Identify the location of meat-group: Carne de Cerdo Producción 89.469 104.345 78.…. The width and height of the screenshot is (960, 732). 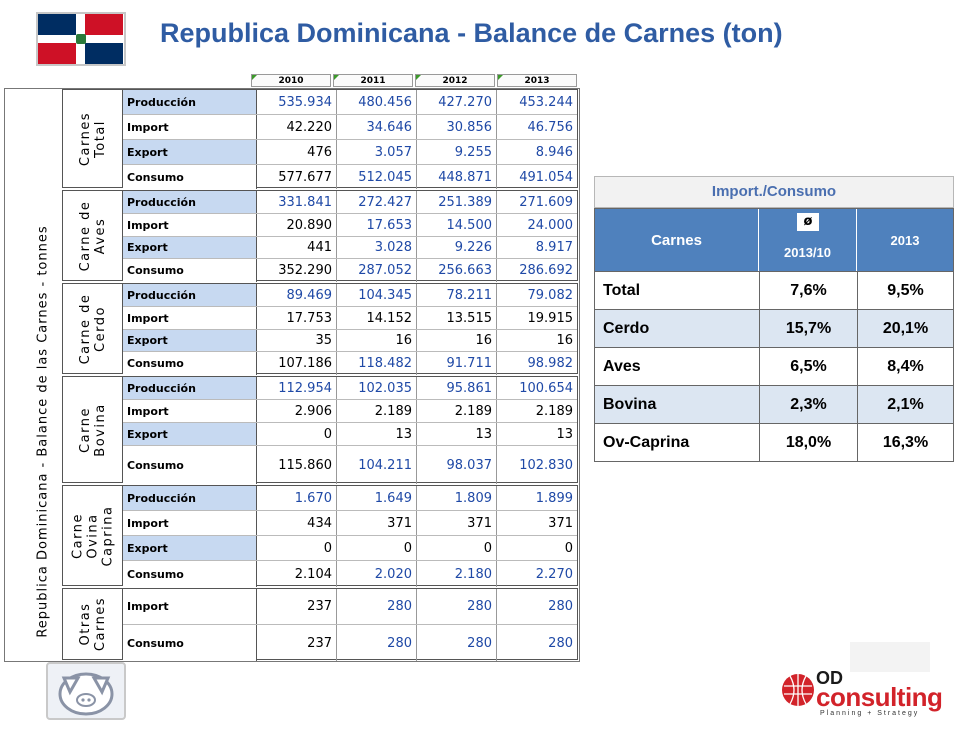
(320, 329).